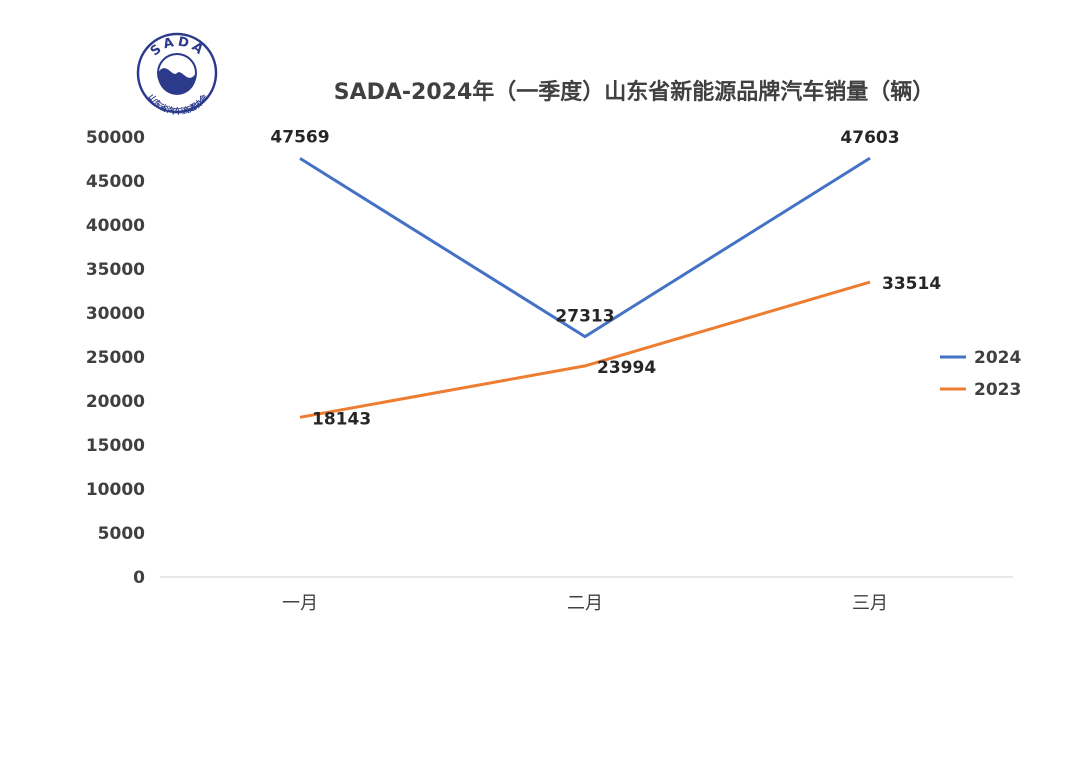 The image size is (1080, 763). I want to click on legend: 2024 2023, so click(980, 374).